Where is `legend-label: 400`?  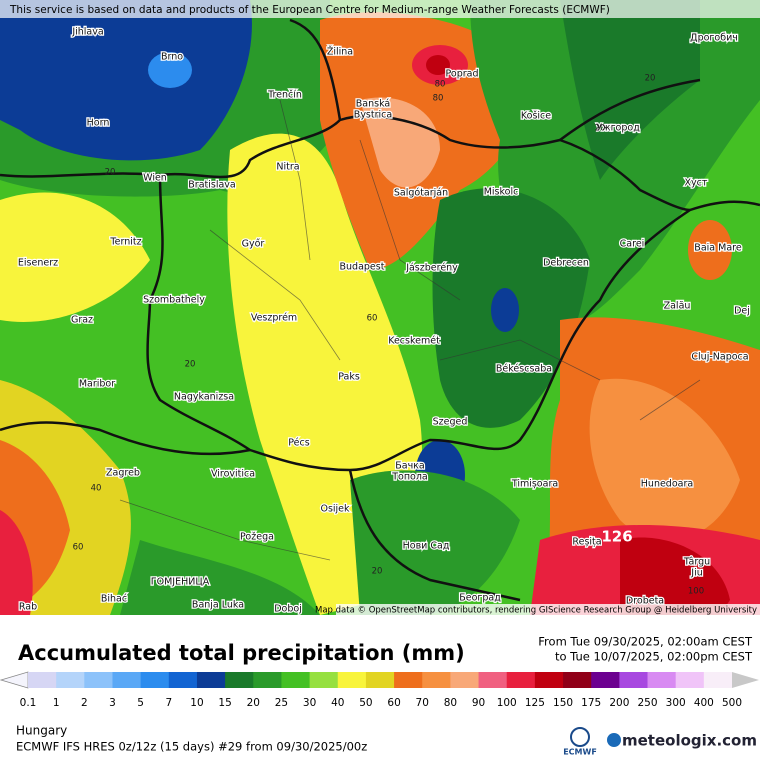
legend-label: 400 is located at coordinates (704, 703).